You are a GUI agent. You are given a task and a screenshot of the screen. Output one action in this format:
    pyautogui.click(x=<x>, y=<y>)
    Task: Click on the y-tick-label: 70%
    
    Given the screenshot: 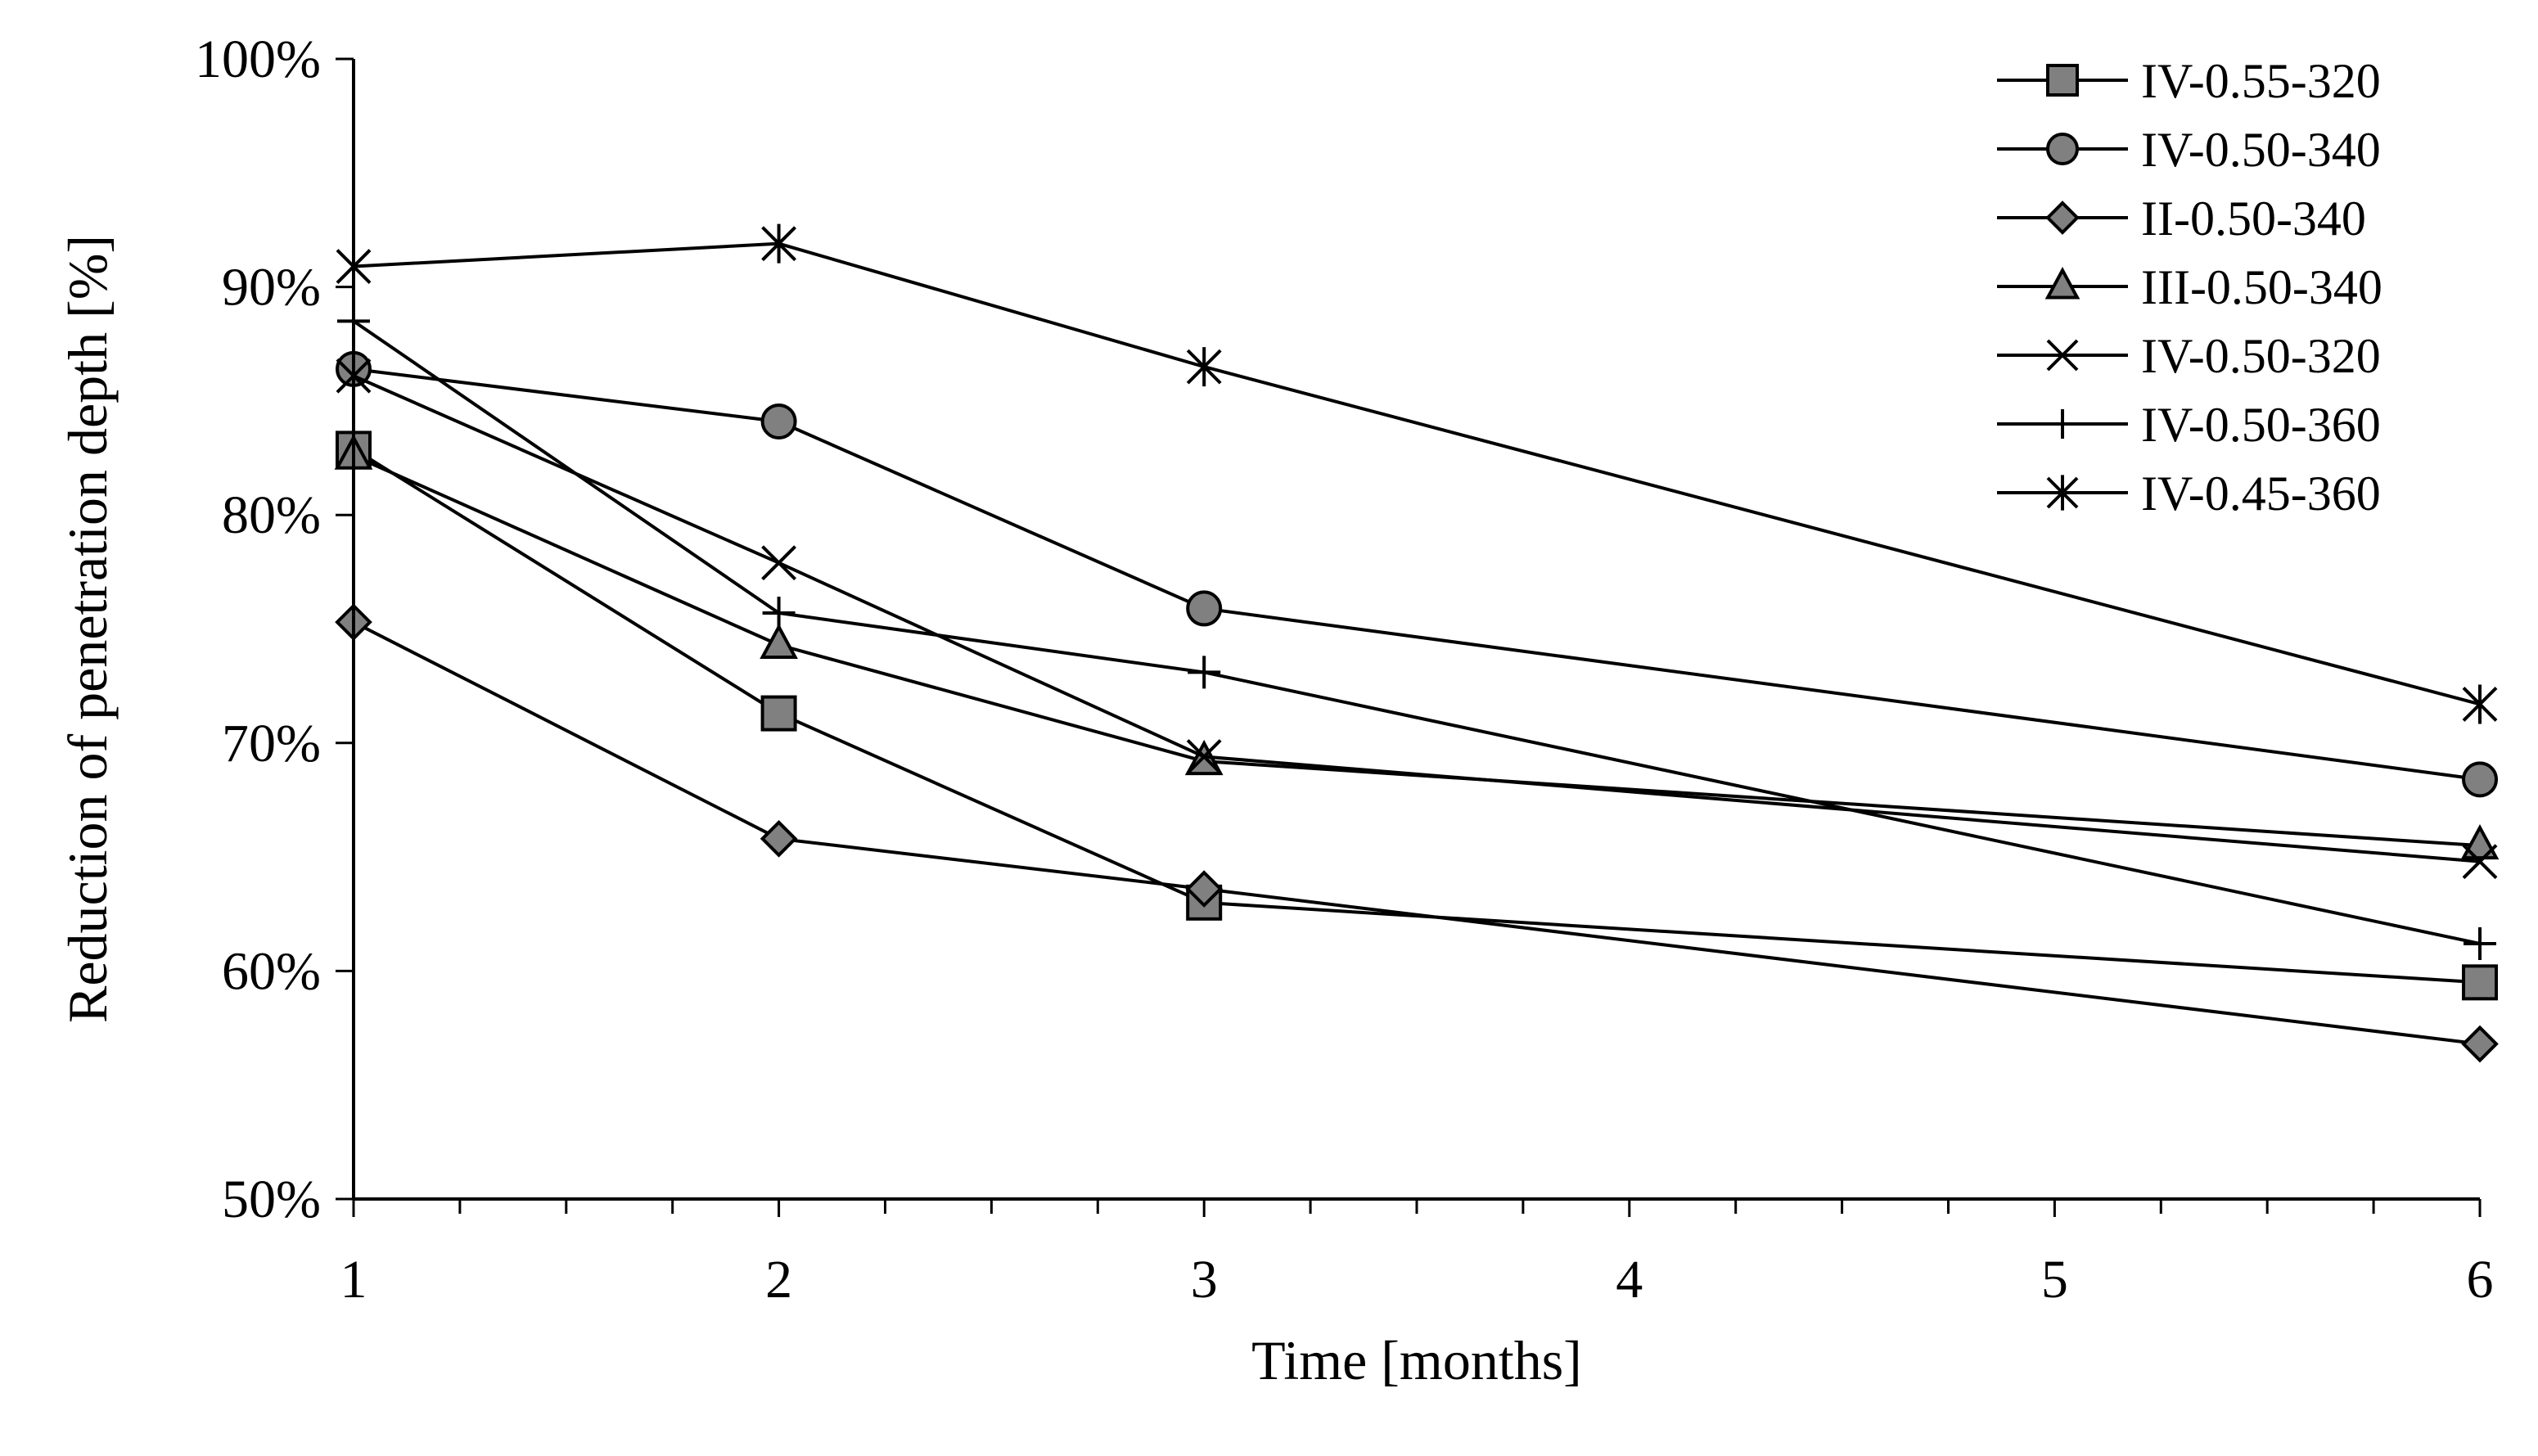 What is the action you would take?
    pyautogui.click(x=271, y=743)
    